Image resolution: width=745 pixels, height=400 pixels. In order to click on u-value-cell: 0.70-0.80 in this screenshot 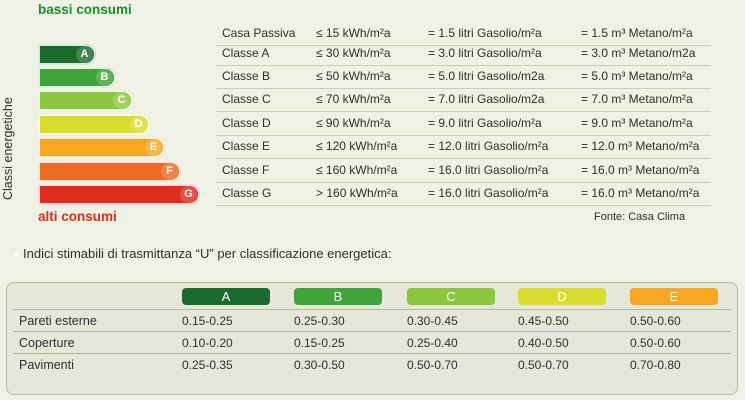, I will do `click(655, 365)`.